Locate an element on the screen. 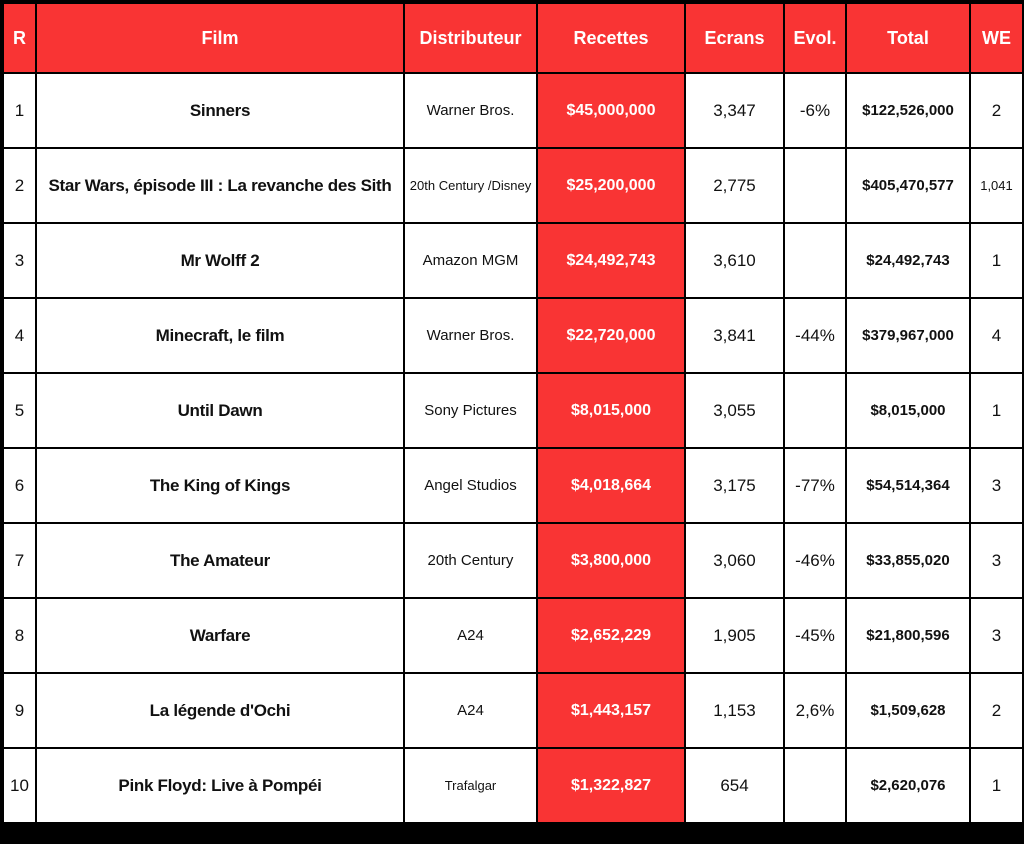  cell-distributor: Amazon MGM is located at coordinates (470, 260).